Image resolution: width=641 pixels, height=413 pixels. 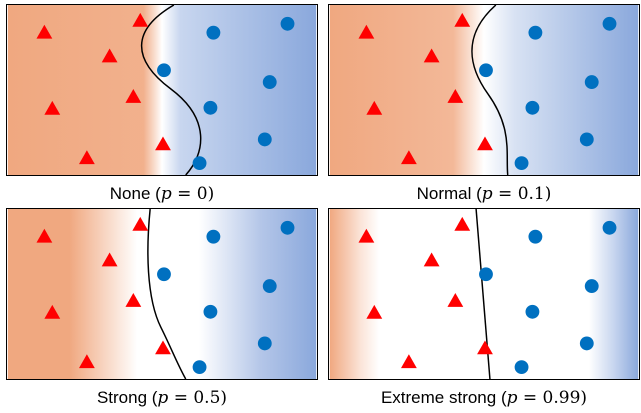 What do you see at coordinates (484, 194) in the screenshot?
I see `caption-normal: Normal (p = 0.1)` at bounding box center [484, 194].